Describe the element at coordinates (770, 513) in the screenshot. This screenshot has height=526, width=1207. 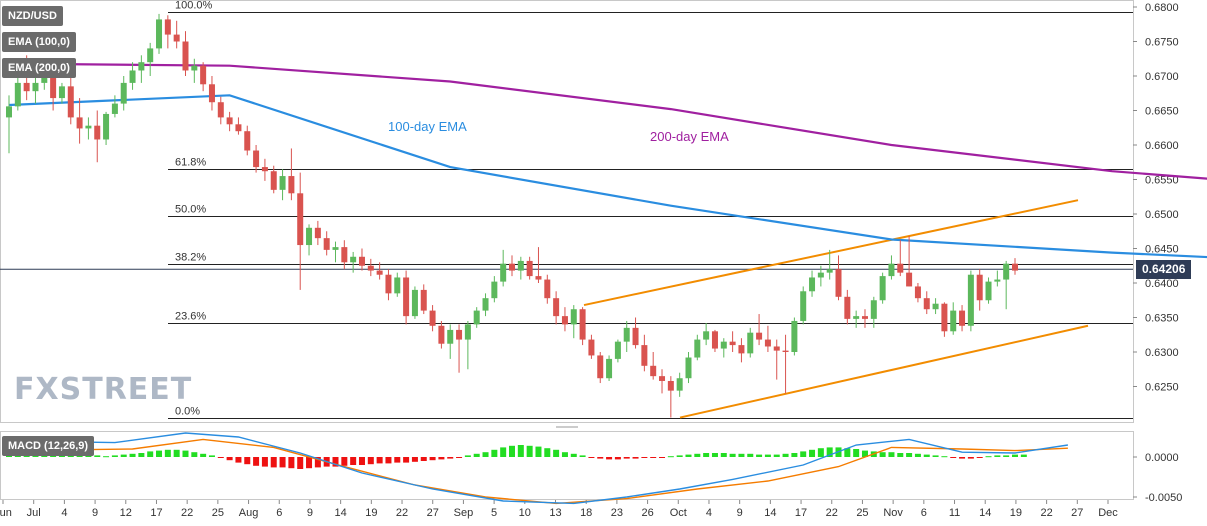
I see `x-tick-label: 14` at that location.